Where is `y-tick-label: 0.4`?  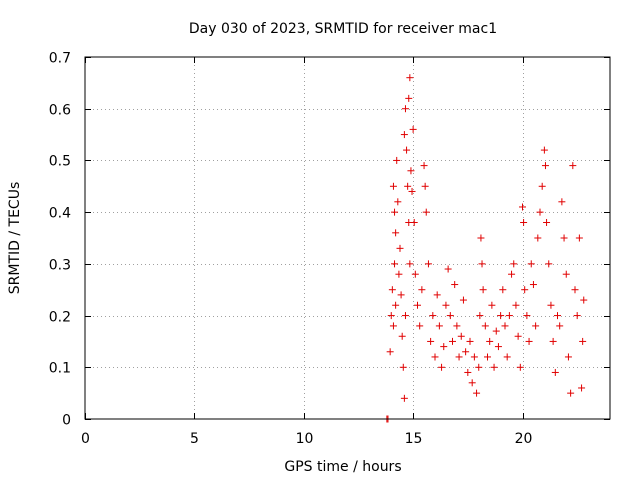
y-tick-label: 0.4 is located at coordinates (60, 214).